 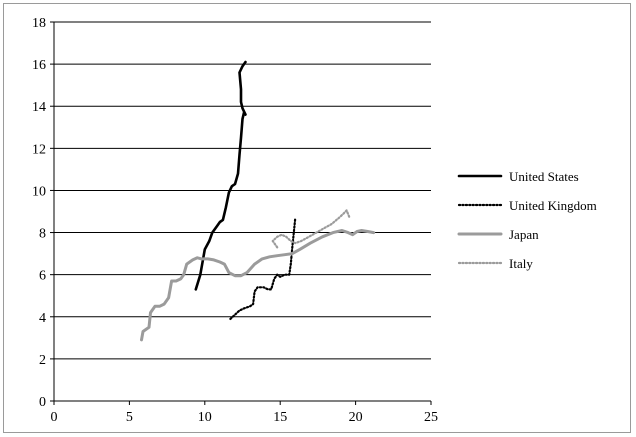 I want to click on legend-label-united-states: United States, so click(x=544, y=176).